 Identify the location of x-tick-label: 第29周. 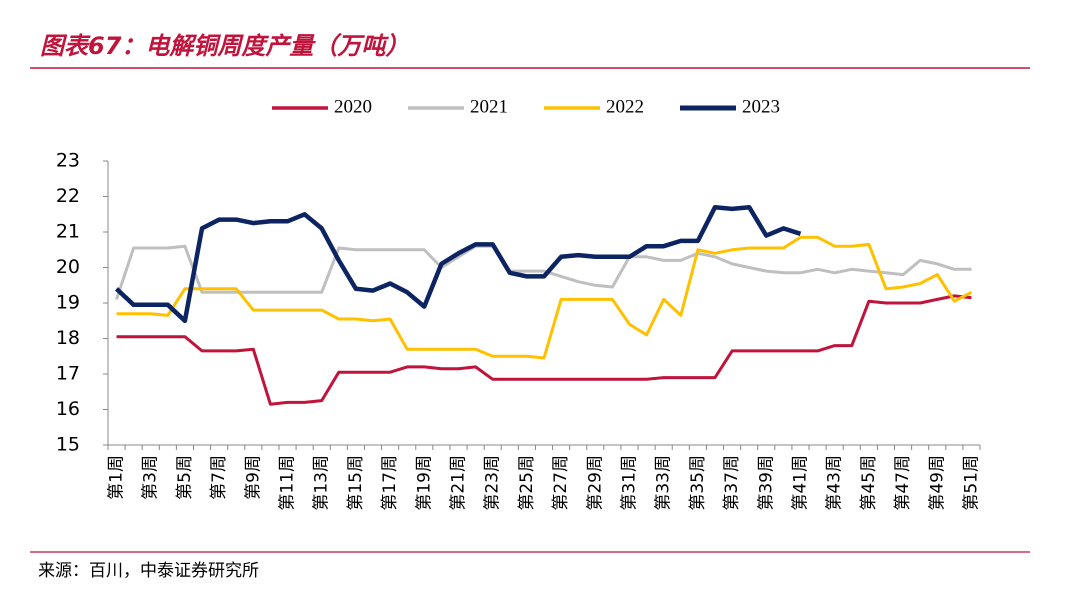
(595, 483).